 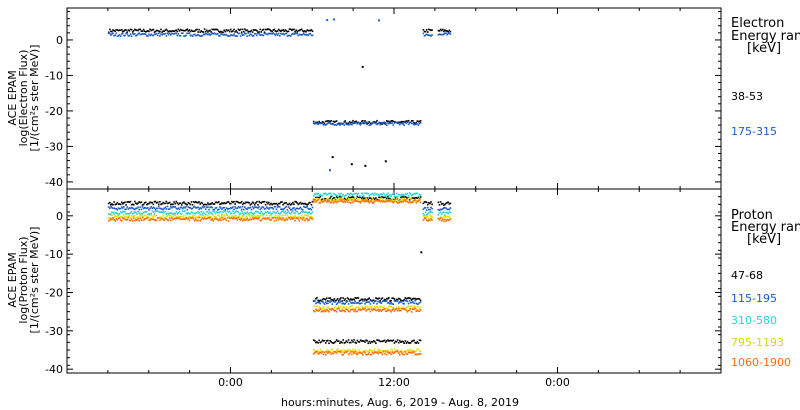 I want to click on electron-ylabel-line3: [1/(cm²s ster MeV)], so click(x=34, y=98).